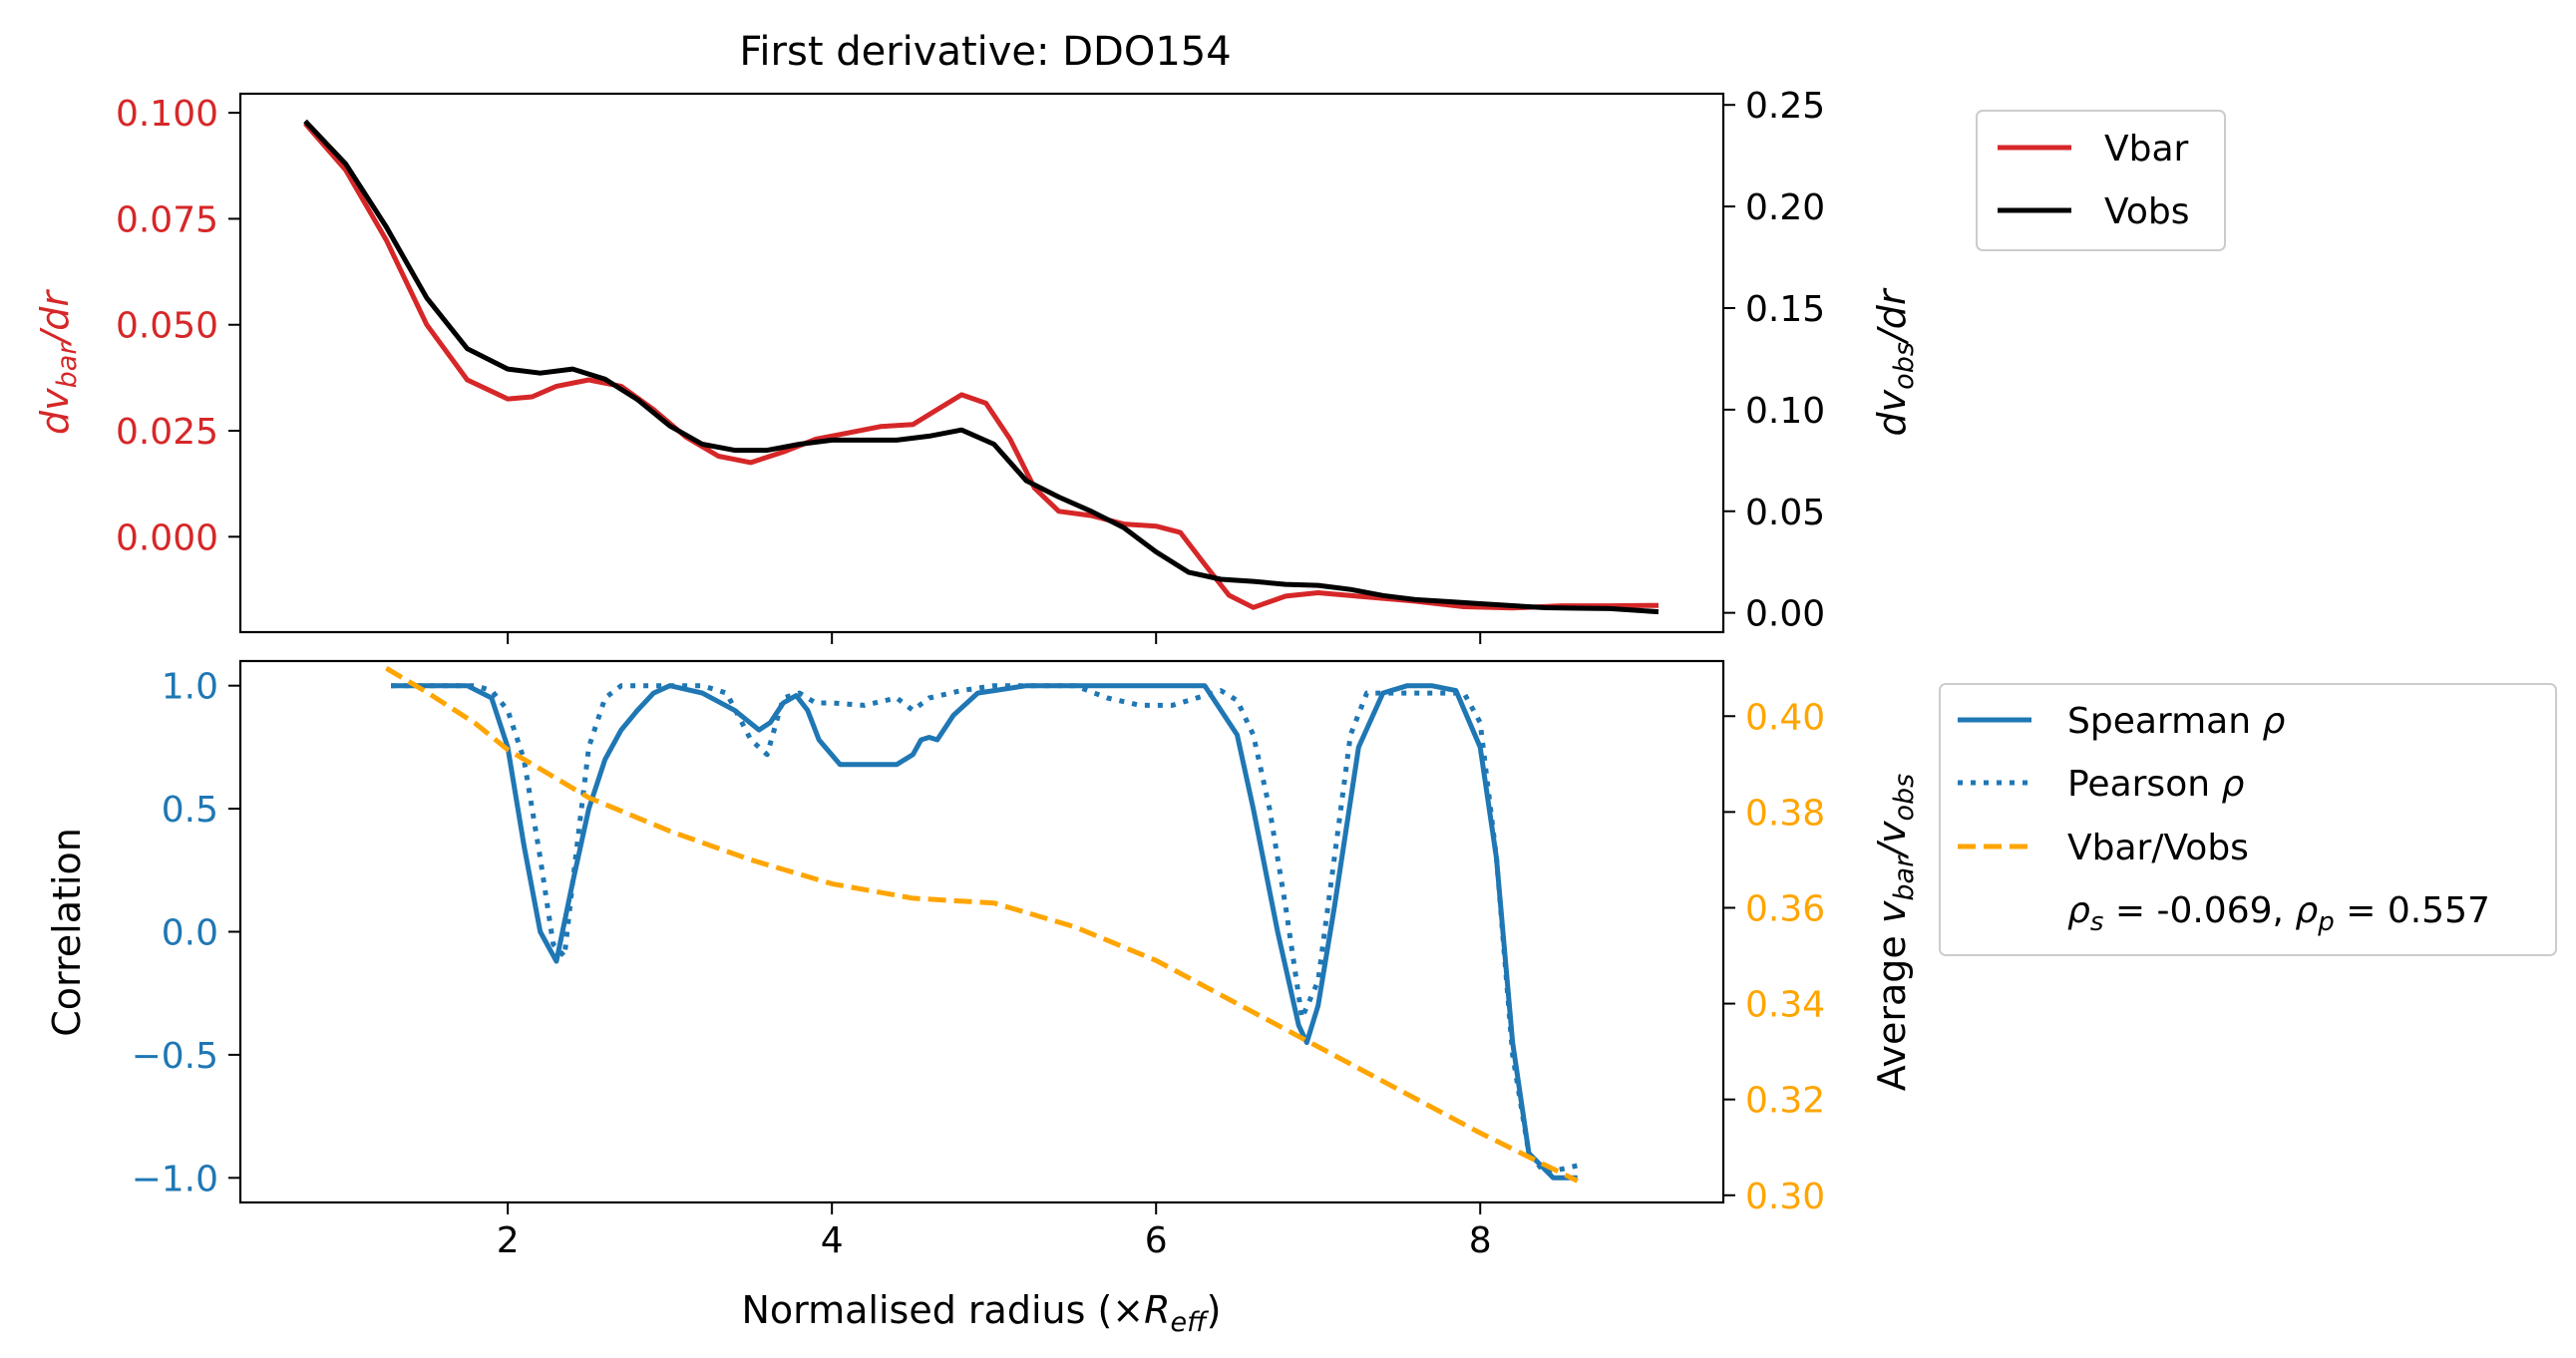 The image size is (2576, 1358). What do you see at coordinates (2155, 784) in the screenshot?
I see `legend-pearson-label: Pearson ρ` at bounding box center [2155, 784].